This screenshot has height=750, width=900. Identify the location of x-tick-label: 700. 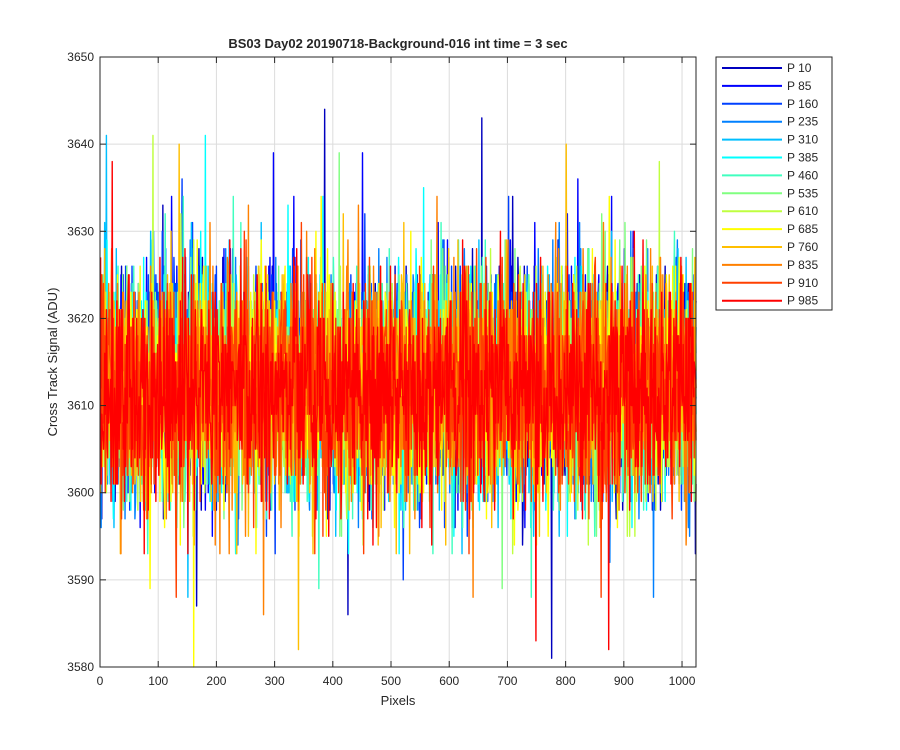
(507, 681).